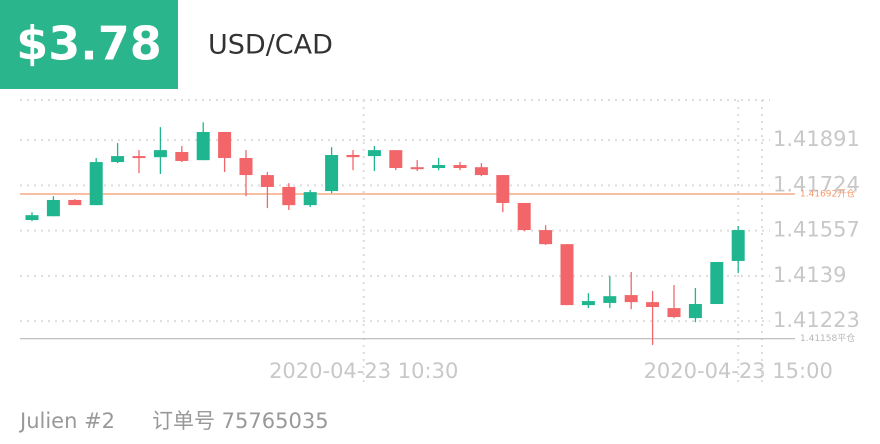  What do you see at coordinates (827, 194) in the screenshot?
I see `reference-label: 1.41692开仓` at bounding box center [827, 194].